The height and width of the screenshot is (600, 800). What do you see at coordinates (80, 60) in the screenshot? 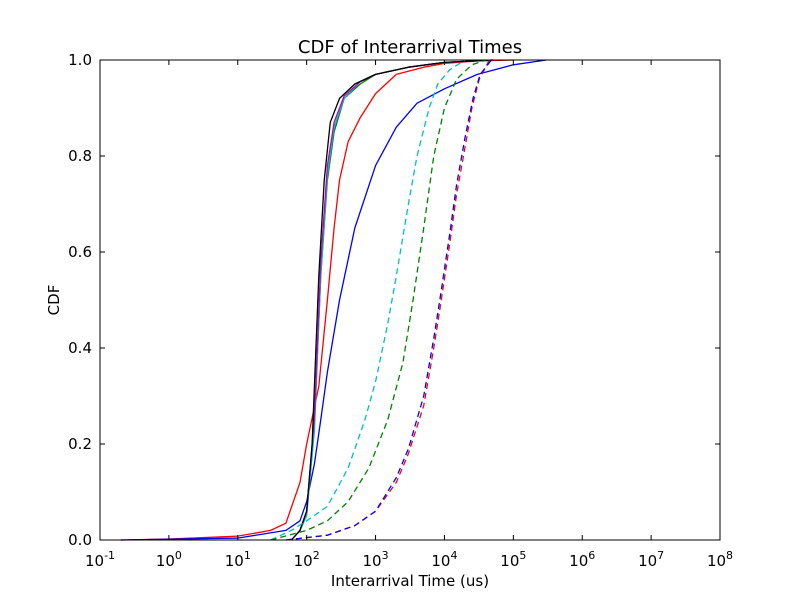
I see `y-tick-label: 1.0` at bounding box center [80, 60].